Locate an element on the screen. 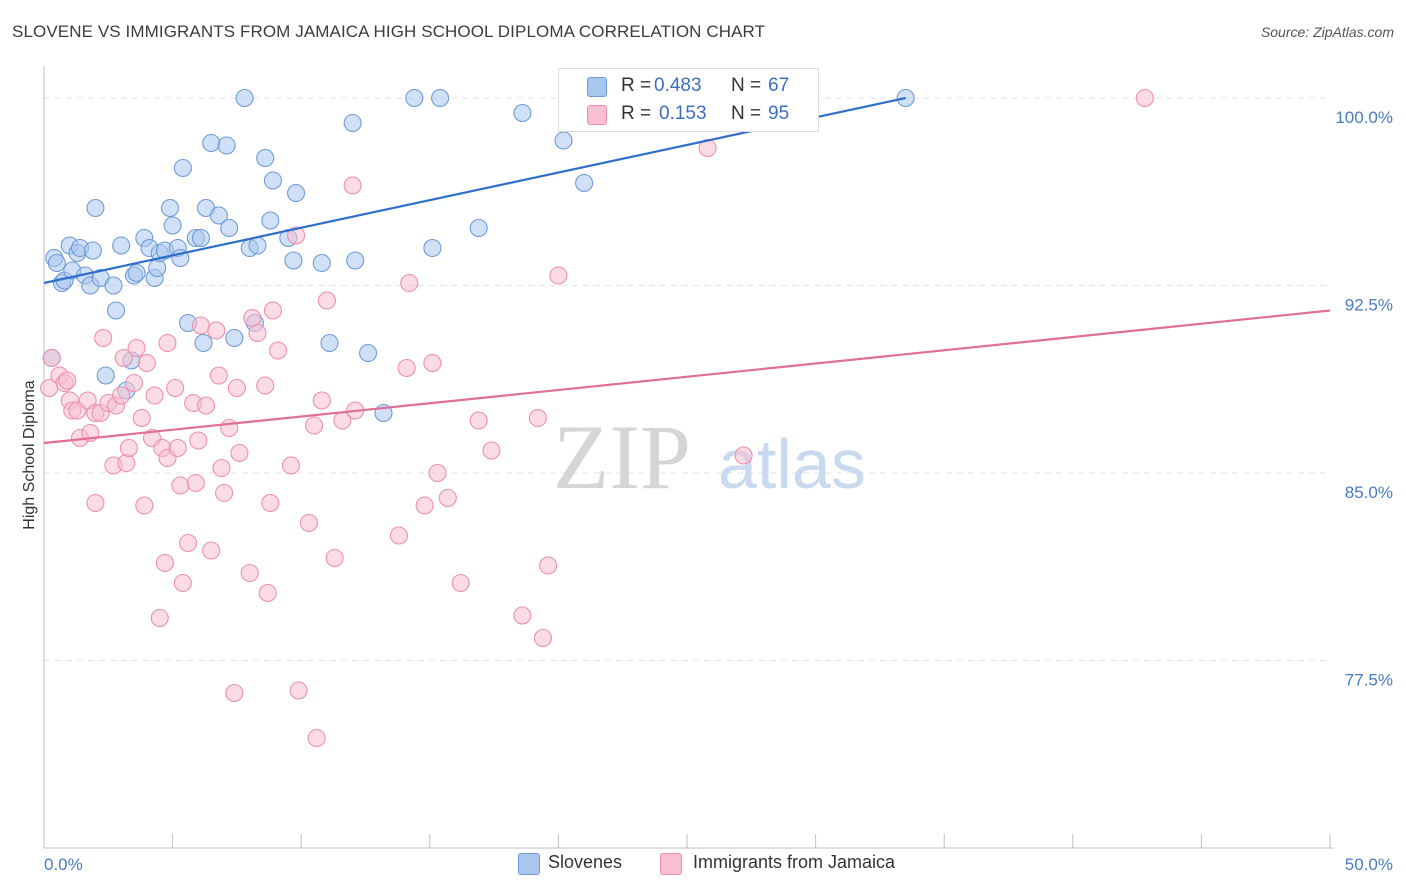 Image resolution: width=1406 pixels, height=892 pixels. legend-row-jamaica: R = 0.153 N = 95 is located at coordinates (688, 115).